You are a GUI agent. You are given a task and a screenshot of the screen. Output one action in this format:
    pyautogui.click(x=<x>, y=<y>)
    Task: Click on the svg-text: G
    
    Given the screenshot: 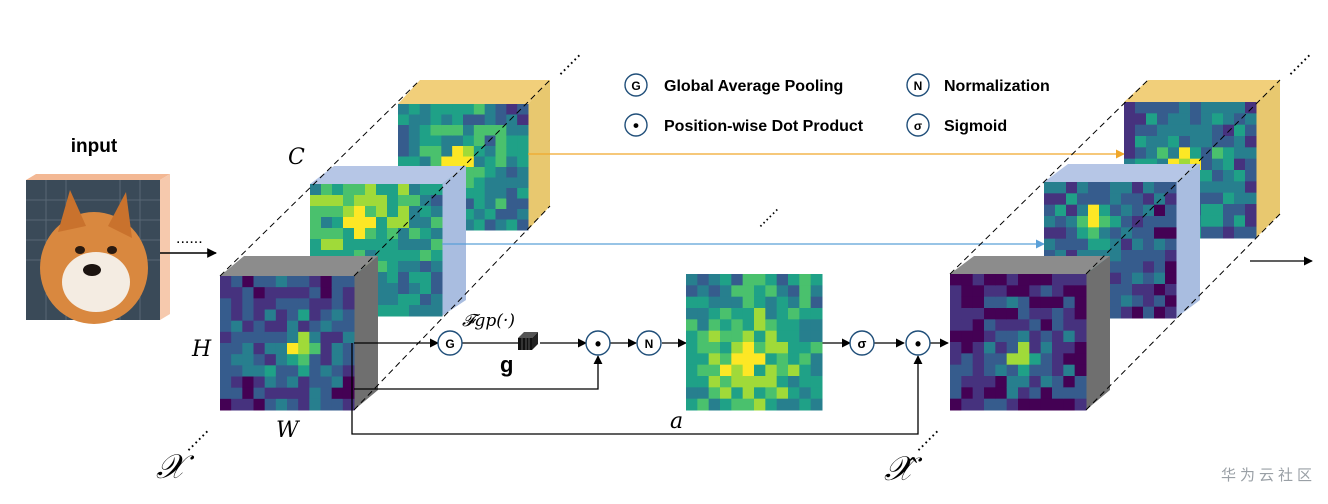 What is the action you would take?
    pyautogui.click(x=449, y=344)
    